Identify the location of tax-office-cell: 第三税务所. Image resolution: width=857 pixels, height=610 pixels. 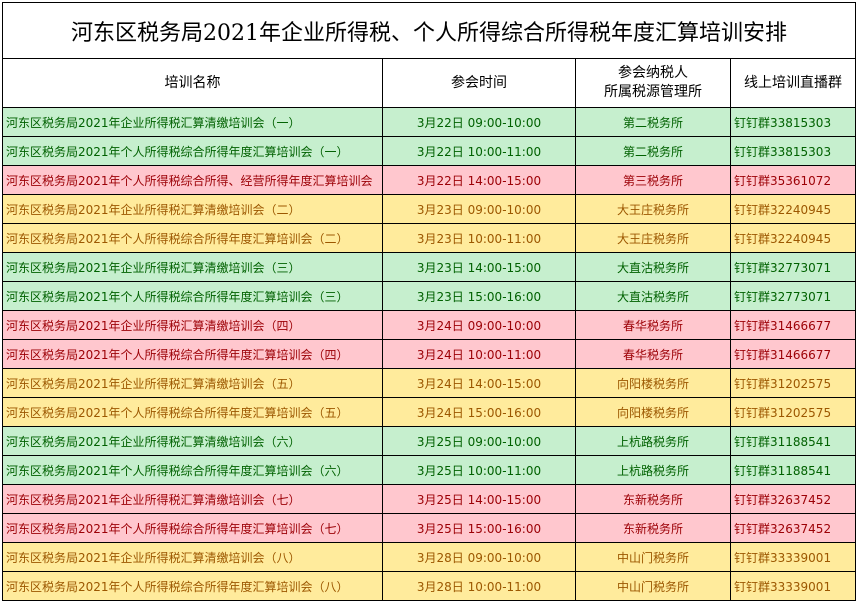
(653, 180).